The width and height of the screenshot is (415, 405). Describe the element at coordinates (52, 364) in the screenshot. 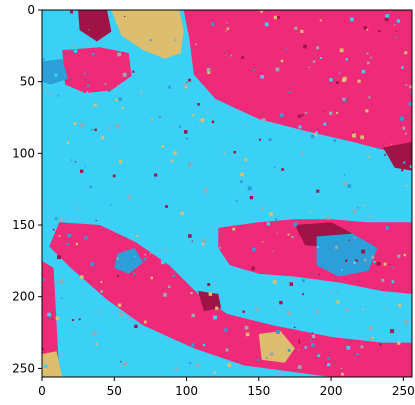

I see `heatmap-region-tan` at that location.